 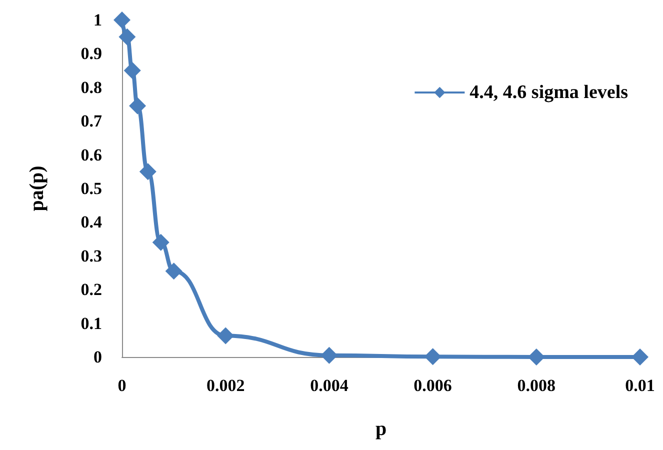 I want to click on y-tick-label: 0.1, so click(x=91, y=323).